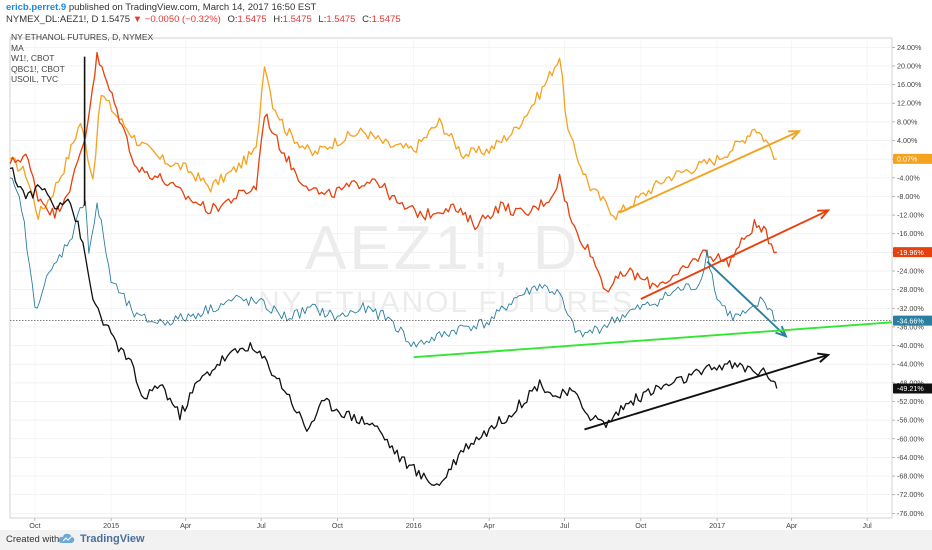  Describe the element at coordinates (910, 233) in the screenshot. I see `y-tick-label: -16.00%` at that location.